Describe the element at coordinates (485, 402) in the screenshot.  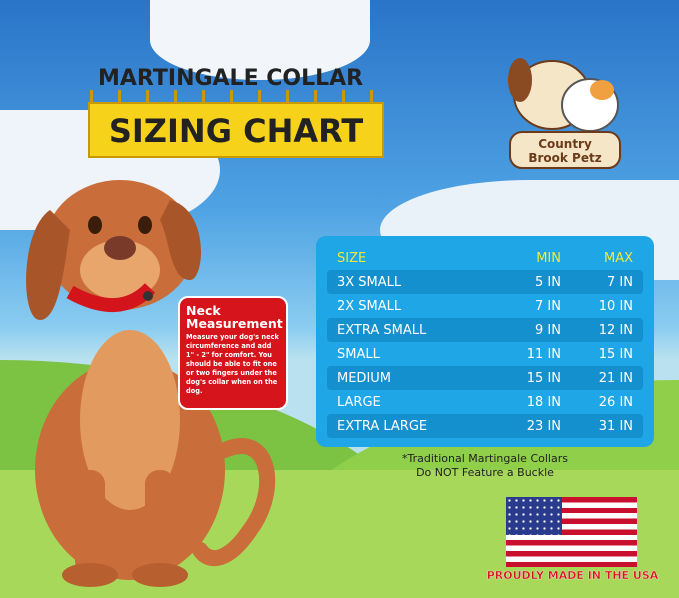
I see `table-row: LARGE 18 IN 26 IN` at that location.